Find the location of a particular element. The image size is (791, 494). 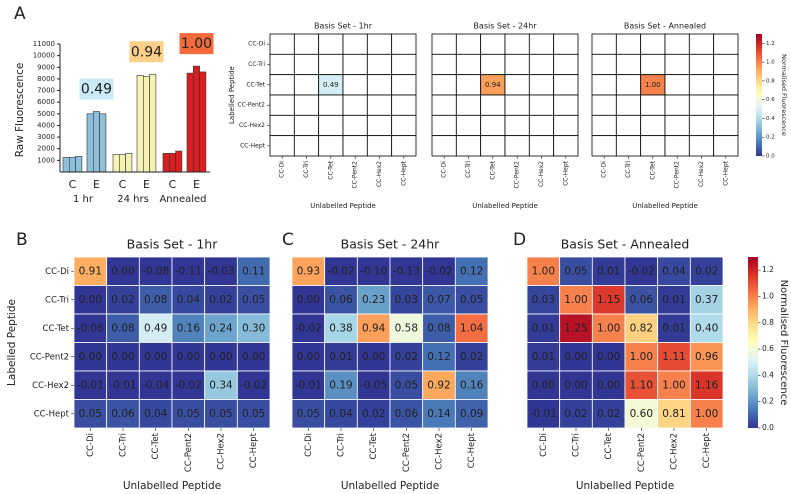

cell-label: 1.15 is located at coordinates (608, 300).